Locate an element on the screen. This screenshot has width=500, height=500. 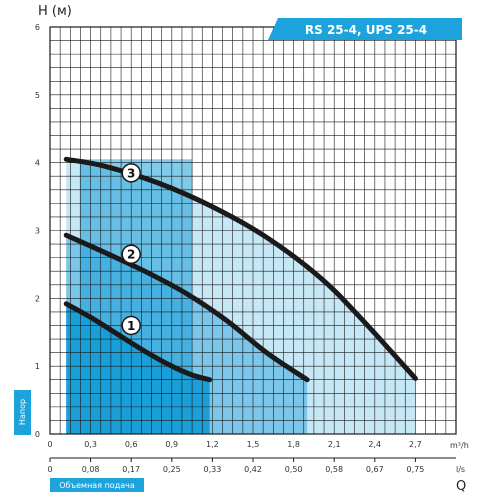
x-tick-label-secondary: 0,50 is located at coordinates (294, 469).